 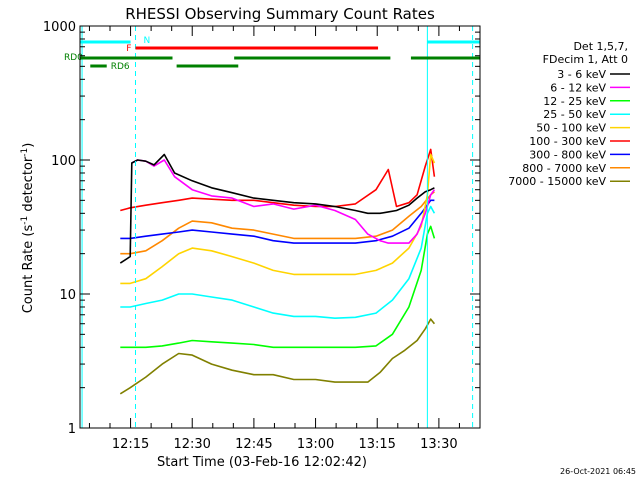 What do you see at coordinates (59, 27) in the screenshot?
I see `y-tick-label-1000: 1000` at bounding box center [59, 27].